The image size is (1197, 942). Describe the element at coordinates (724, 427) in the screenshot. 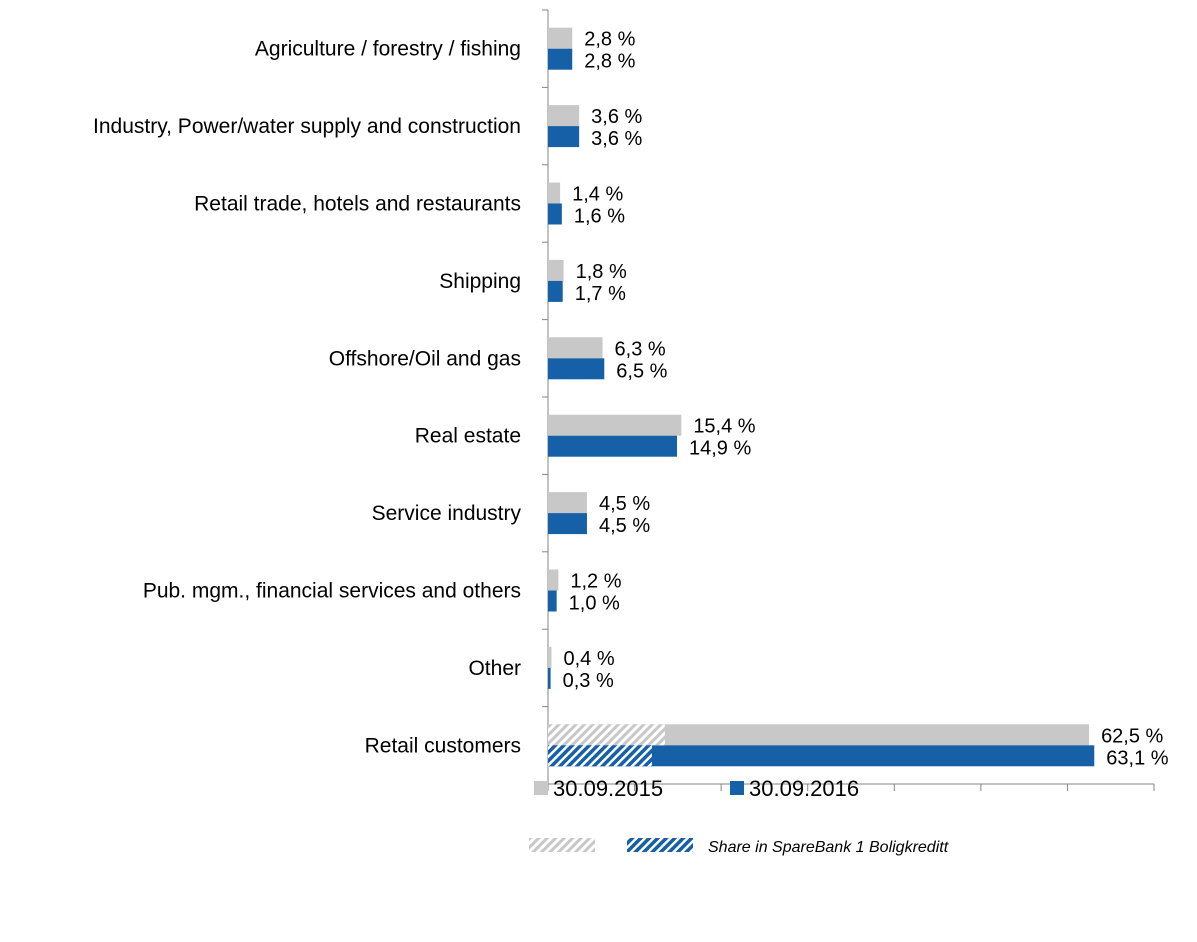

I see `data-label: 15,4 %` at that location.